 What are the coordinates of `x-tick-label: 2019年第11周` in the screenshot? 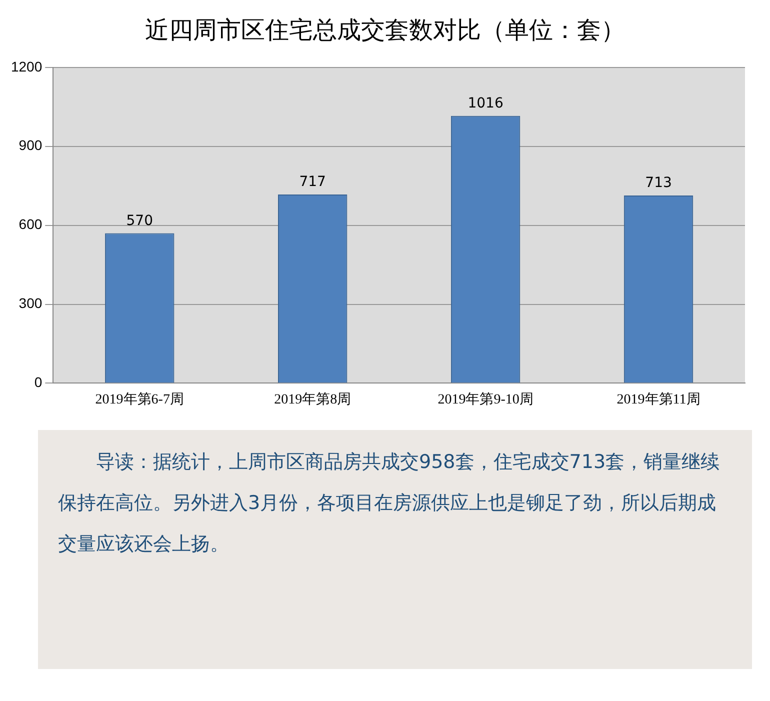 It's located at (658, 399).